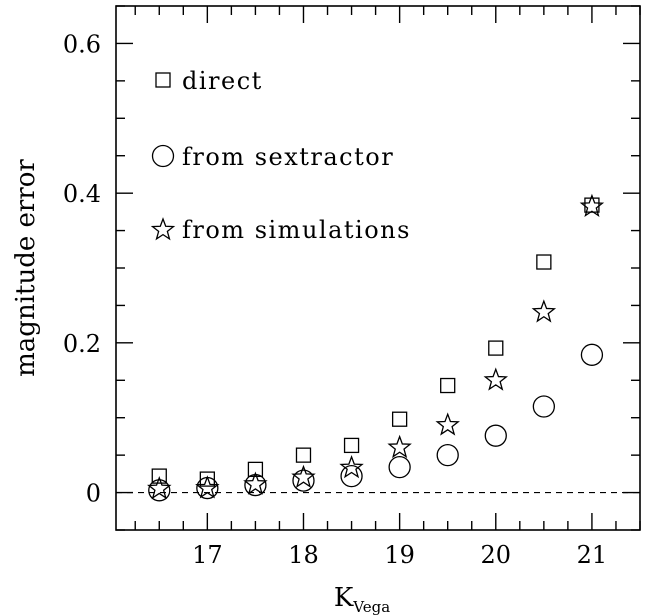 This screenshot has width=656, height=616. What do you see at coordinates (207, 555) in the screenshot?
I see `x-tick-label: 17` at bounding box center [207, 555].